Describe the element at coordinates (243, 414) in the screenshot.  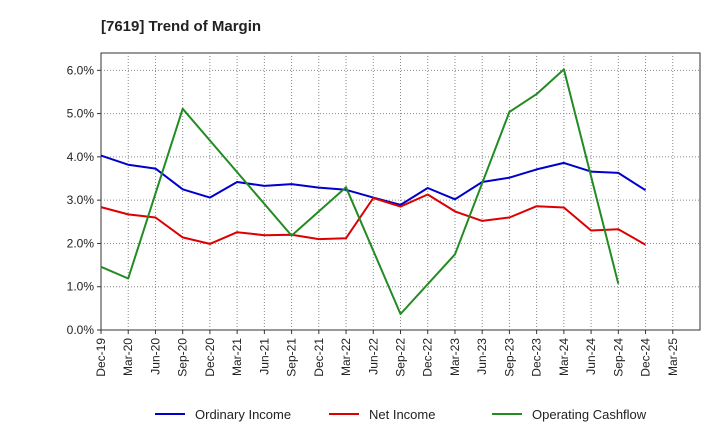
I see `legend-label: Ordinary Income` at that location.